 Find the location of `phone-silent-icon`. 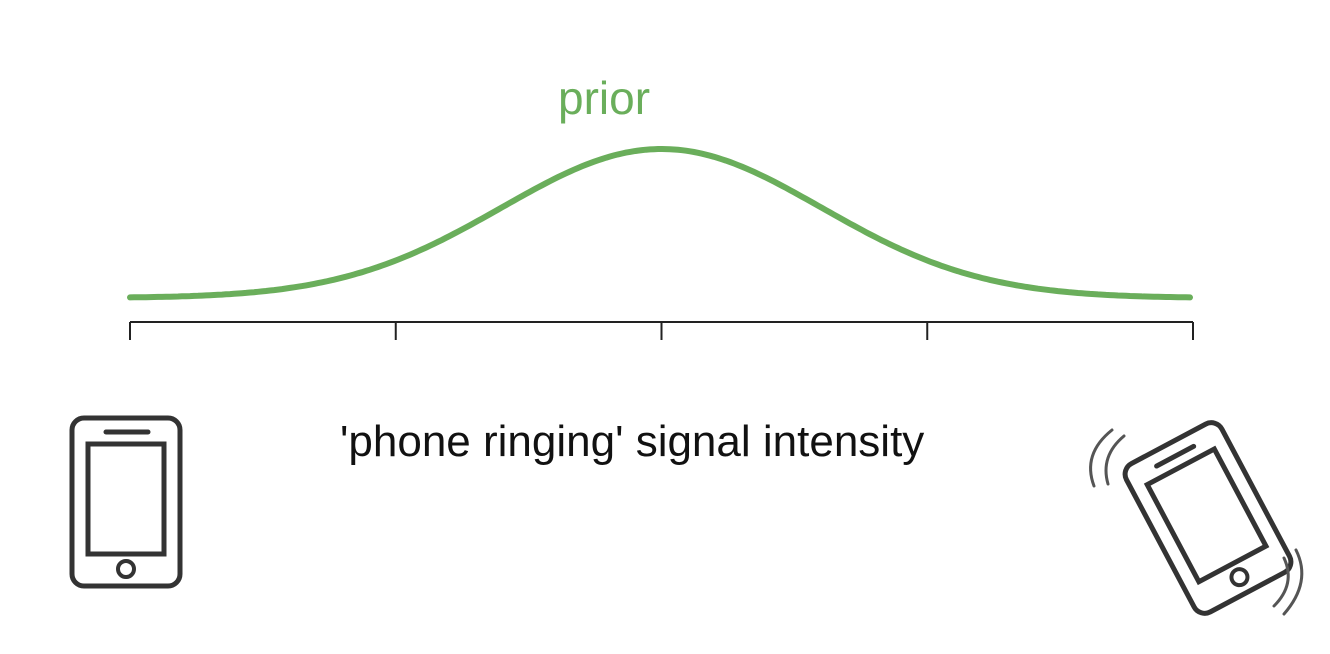

phone-silent-icon is located at coordinates (126, 502).